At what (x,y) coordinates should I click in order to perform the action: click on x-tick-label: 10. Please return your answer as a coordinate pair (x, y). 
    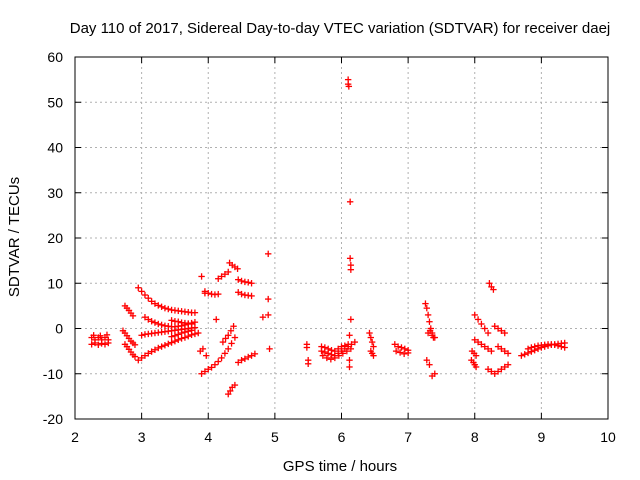
    Looking at the image, I should click on (608, 437).